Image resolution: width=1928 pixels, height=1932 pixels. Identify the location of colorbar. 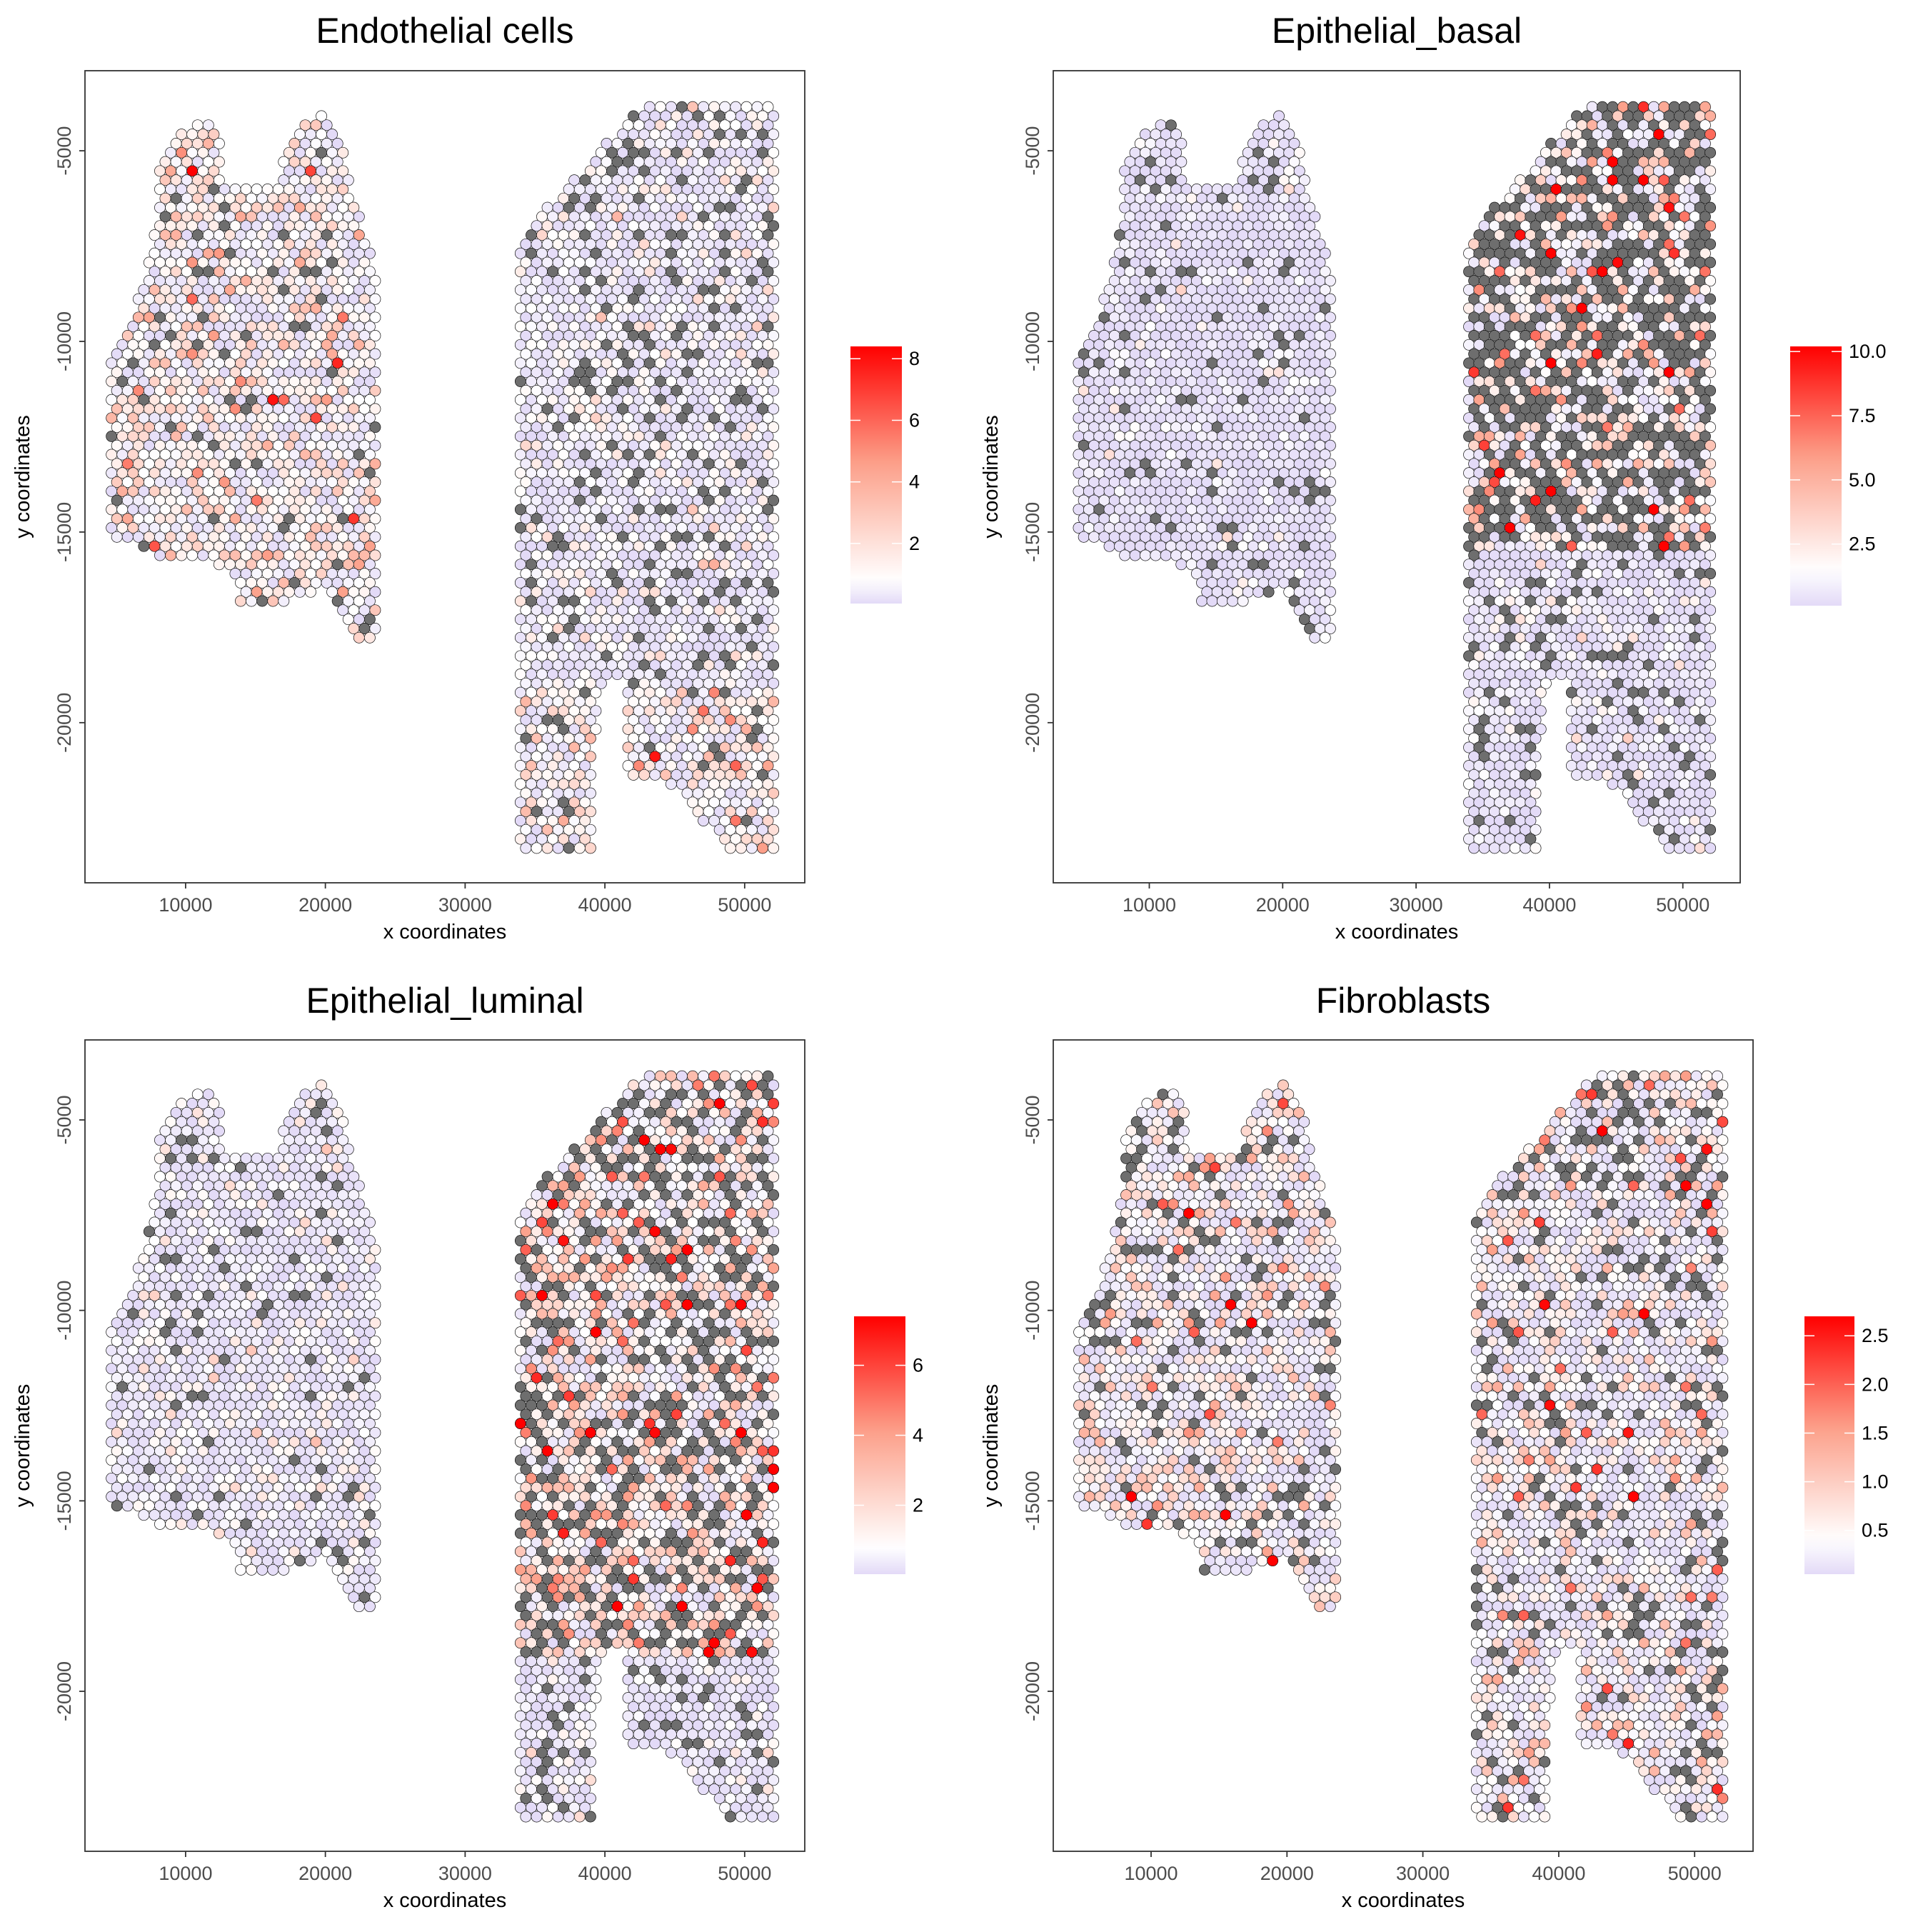
(876, 475).